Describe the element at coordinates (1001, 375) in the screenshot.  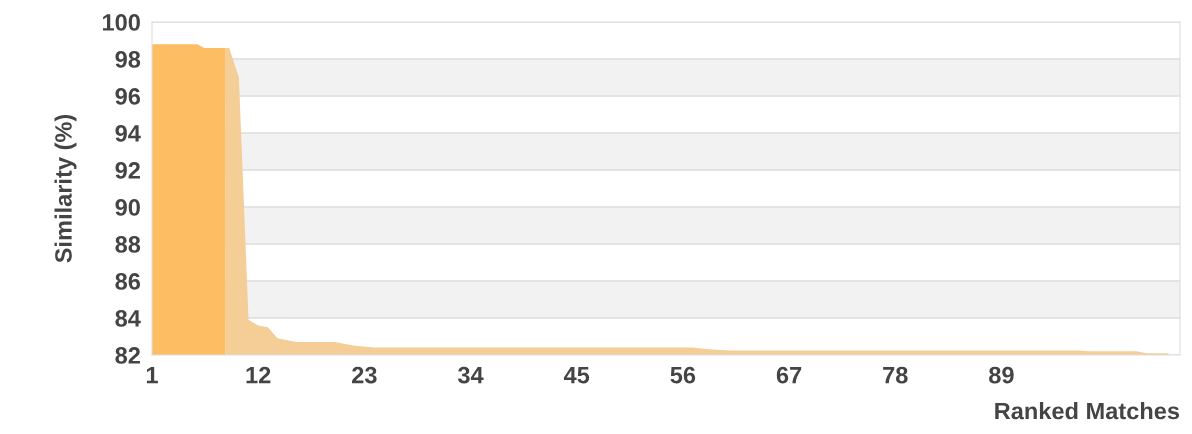
I see `x-tick-label: 89` at that location.